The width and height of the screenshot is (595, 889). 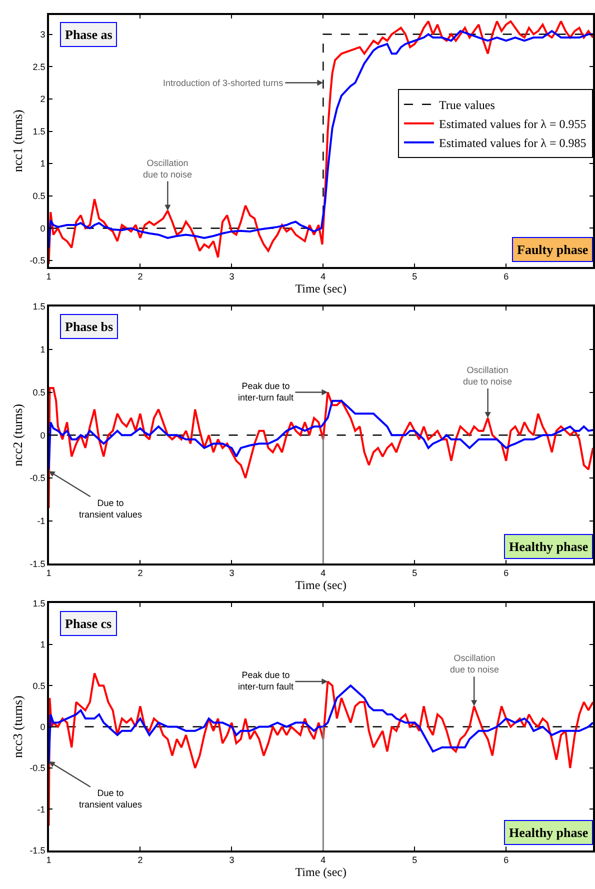 What do you see at coordinates (39, 67) in the screenshot?
I see `y-tick-label: 2.5` at bounding box center [39, 67].